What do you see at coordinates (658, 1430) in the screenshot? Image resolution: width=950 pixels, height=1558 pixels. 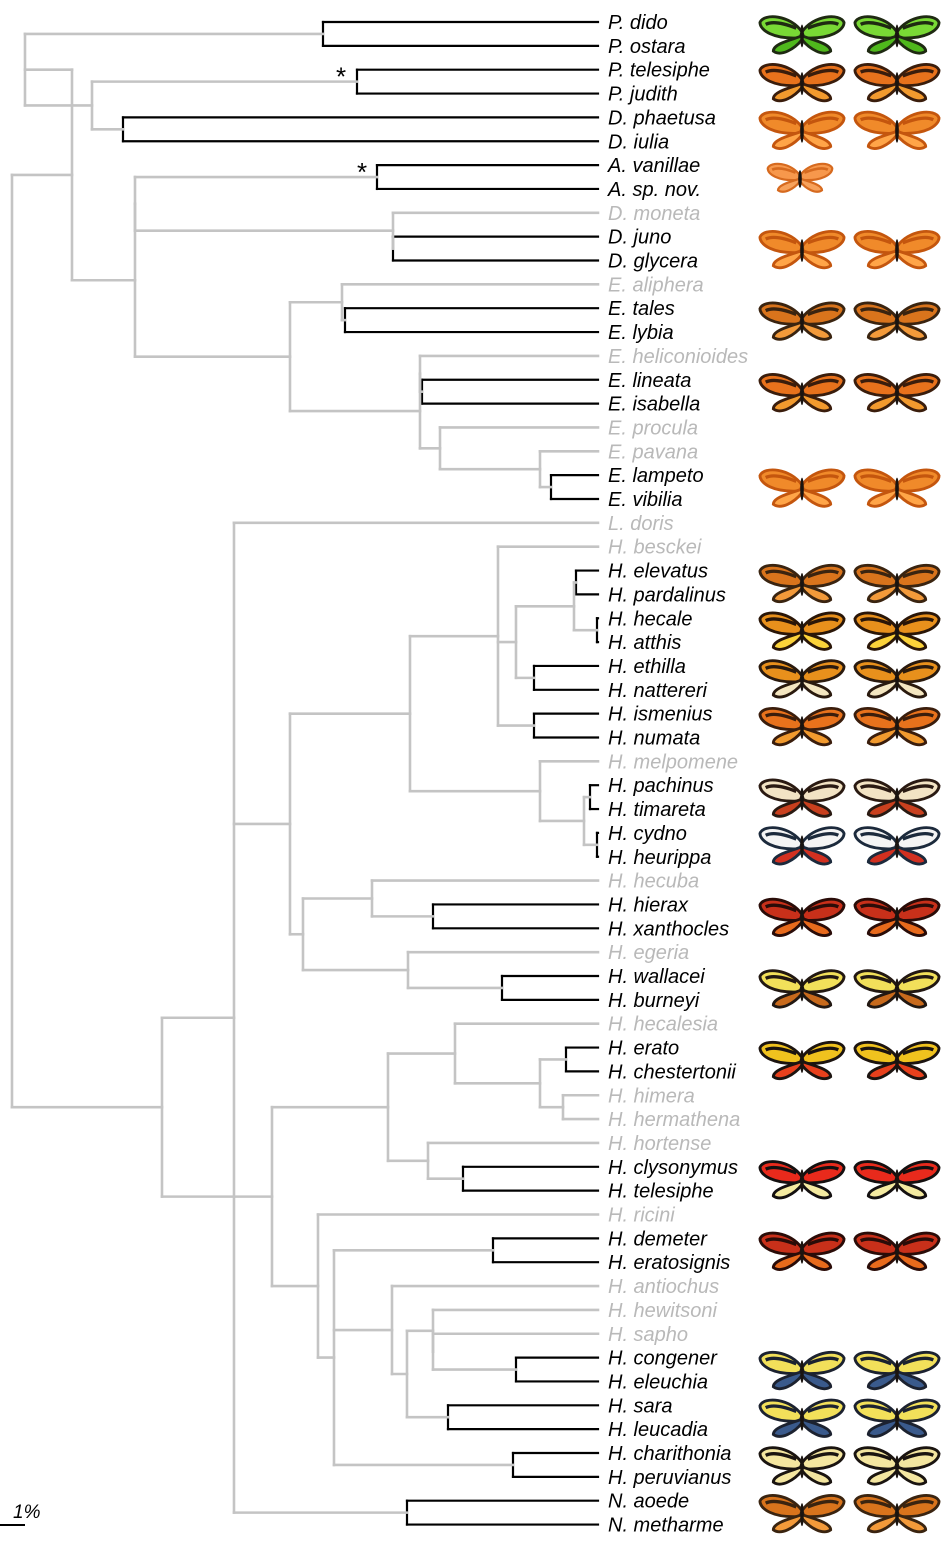 I see `tip-label: H. leucadia` at bounding box center [658, 1430].